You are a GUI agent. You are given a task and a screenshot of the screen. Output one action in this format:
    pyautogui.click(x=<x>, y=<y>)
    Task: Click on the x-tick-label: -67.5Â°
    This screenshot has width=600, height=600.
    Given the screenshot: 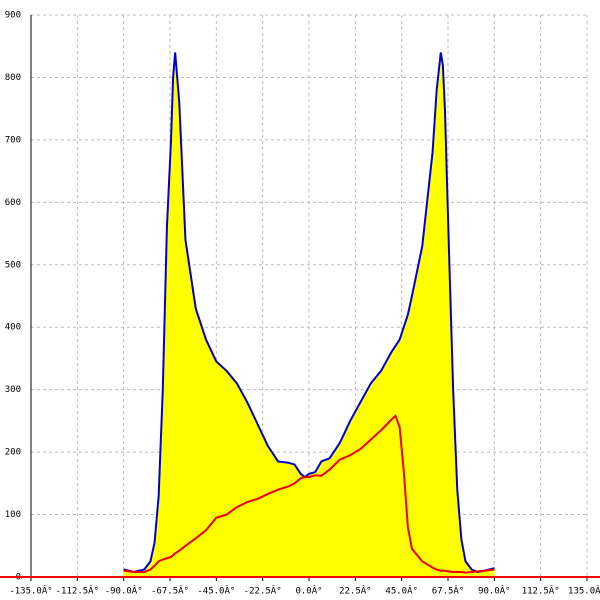 What is the action you would take?
    pyautogui.click(x=170, y=591)
    